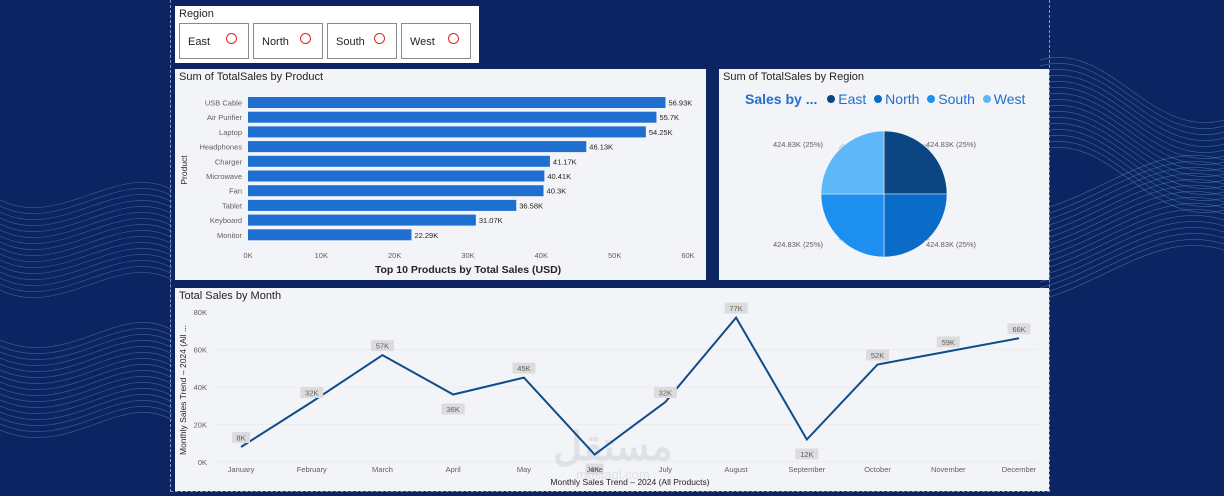 The width and height of the screenshot is (1224, 496). Describe the element at coordinates (200, 350) in the screenshot. I see `y-tick-label: 60K` at that location.